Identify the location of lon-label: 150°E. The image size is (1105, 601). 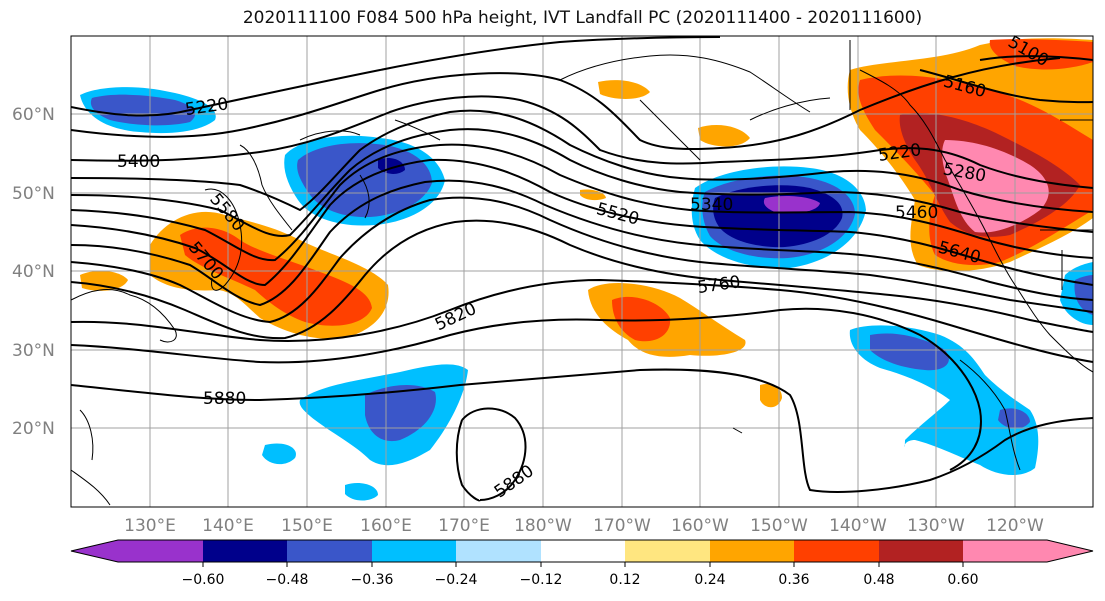
(307, 526).